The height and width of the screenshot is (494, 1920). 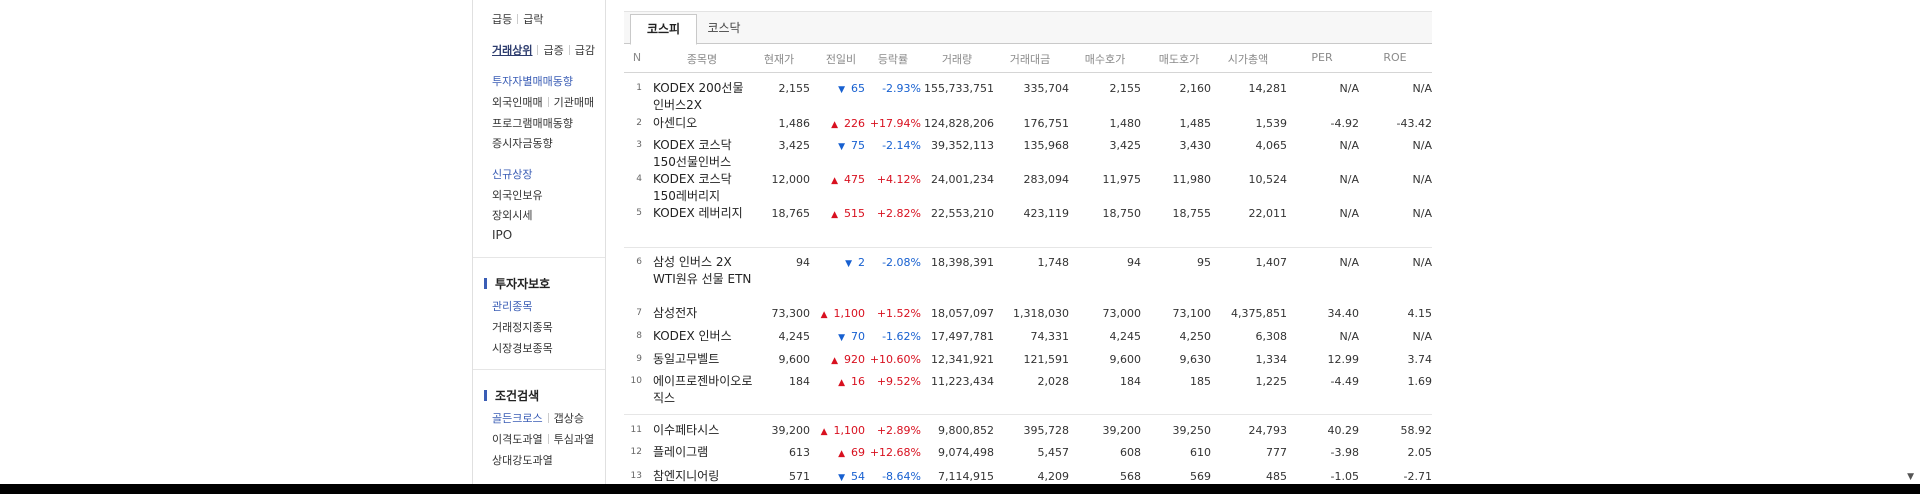 What do you see at coordinates (636, 476) in the screenshot?
I see `cell-n: 13` at bounding box center [636, 476].